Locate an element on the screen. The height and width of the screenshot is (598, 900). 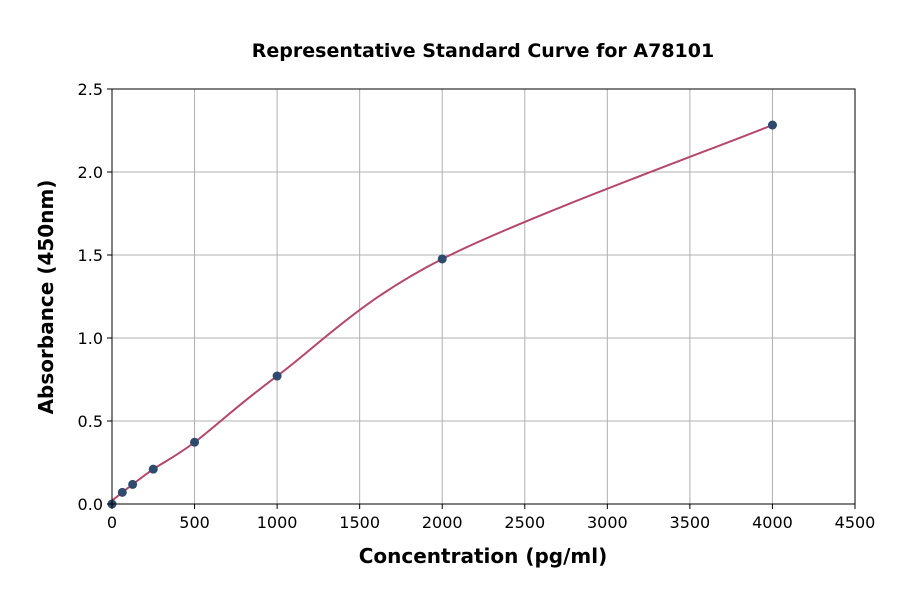
y-tick-label: 0.5 is located at coordinates (90, 421).